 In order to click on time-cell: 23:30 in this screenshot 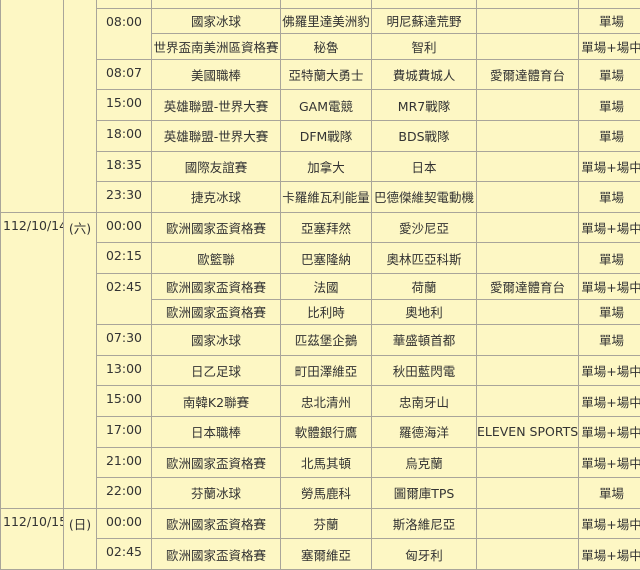, I will do `click(124, 197)`.